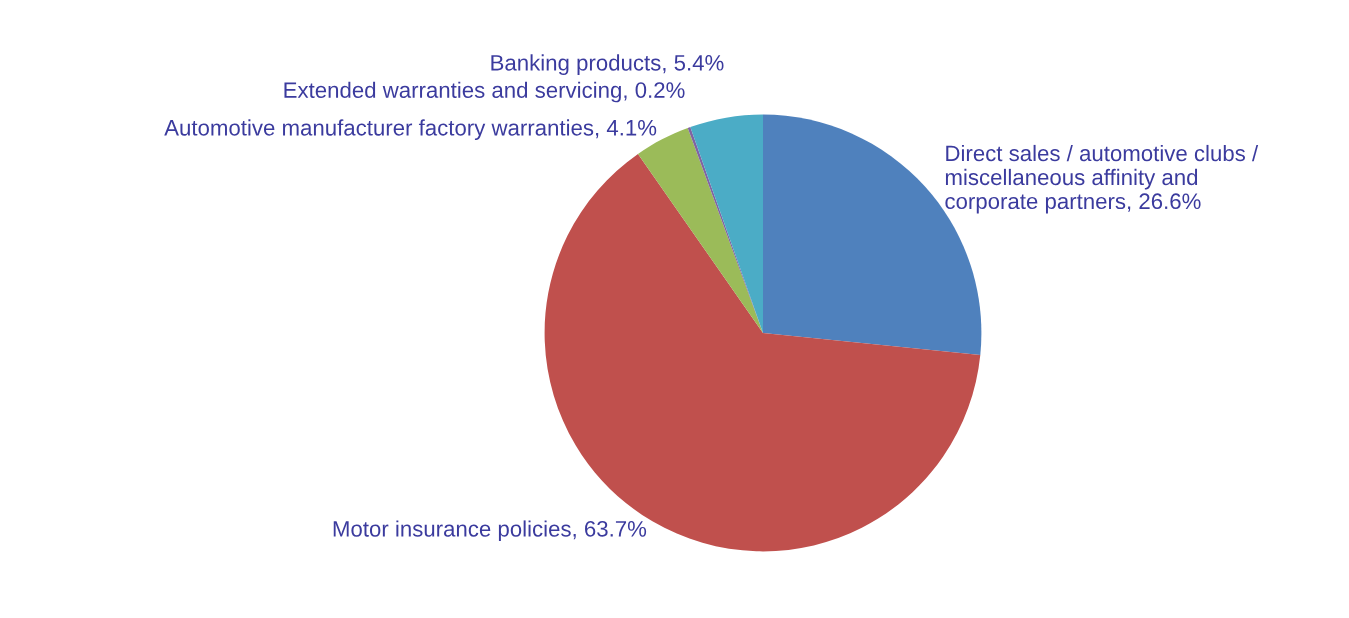 This screenshot has width=1349, height=618. What do you see at coordinates (607, 65) in the screenshot?
I see `slice-label: Banking products, 5.4%` at bounding box center [607, 65].